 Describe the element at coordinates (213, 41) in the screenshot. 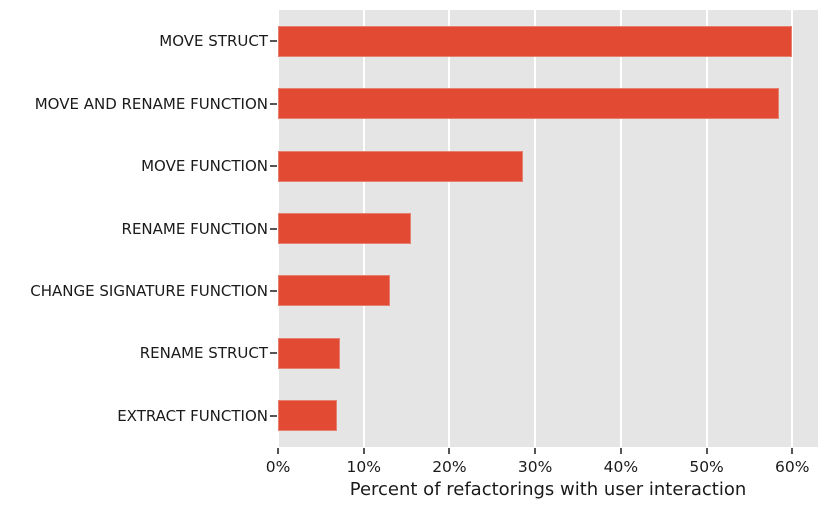

I see `y-axis-label: MOVE STRUCT` at that location.